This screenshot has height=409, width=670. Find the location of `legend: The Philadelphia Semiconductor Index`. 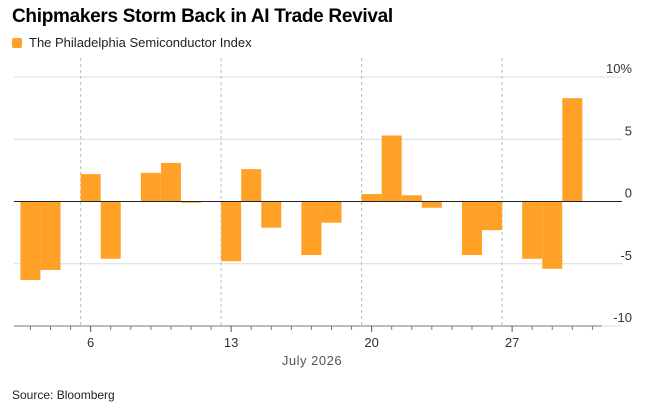

legend: The Philadelphia Semiconductor Index is located at coordinates (132, 42).